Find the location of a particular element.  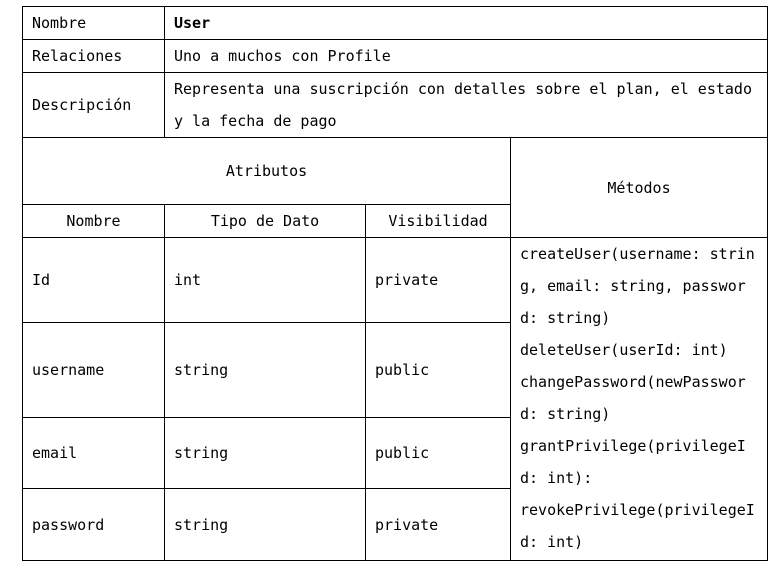

attributes-title: Atributos is located at coordinates (266, 171).